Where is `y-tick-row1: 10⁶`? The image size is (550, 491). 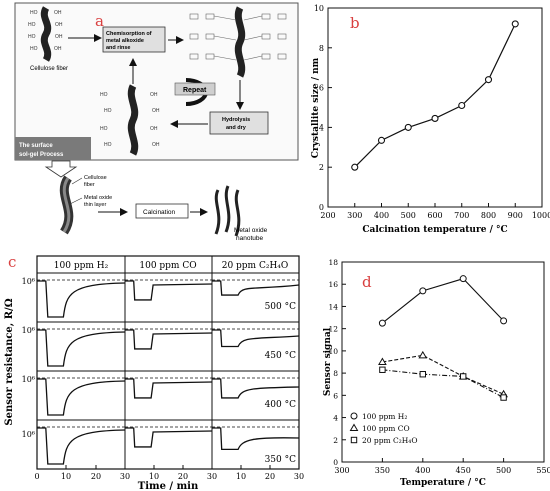 y-tick-row1: 10⁶ is located at coordinates (28, 281).